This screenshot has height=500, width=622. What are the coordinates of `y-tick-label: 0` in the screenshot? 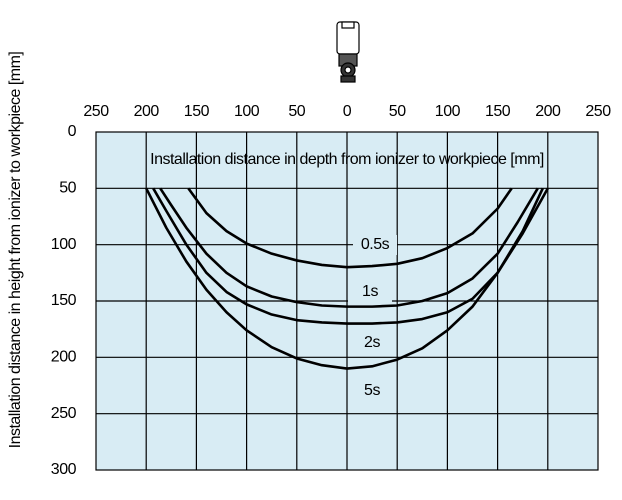 It's located at (72, 131).